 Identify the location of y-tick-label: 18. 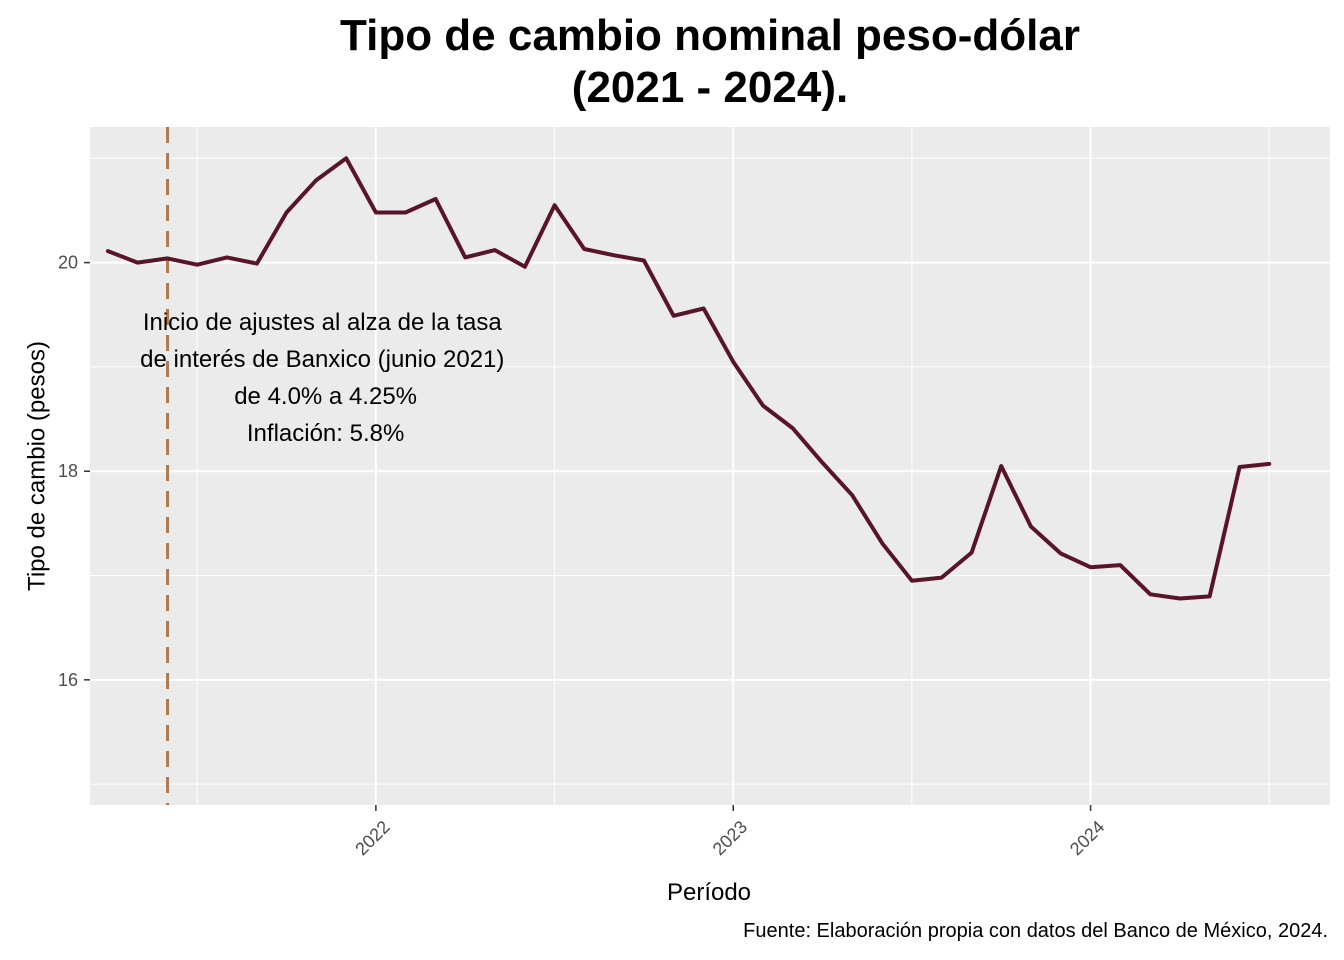
(68, 471).